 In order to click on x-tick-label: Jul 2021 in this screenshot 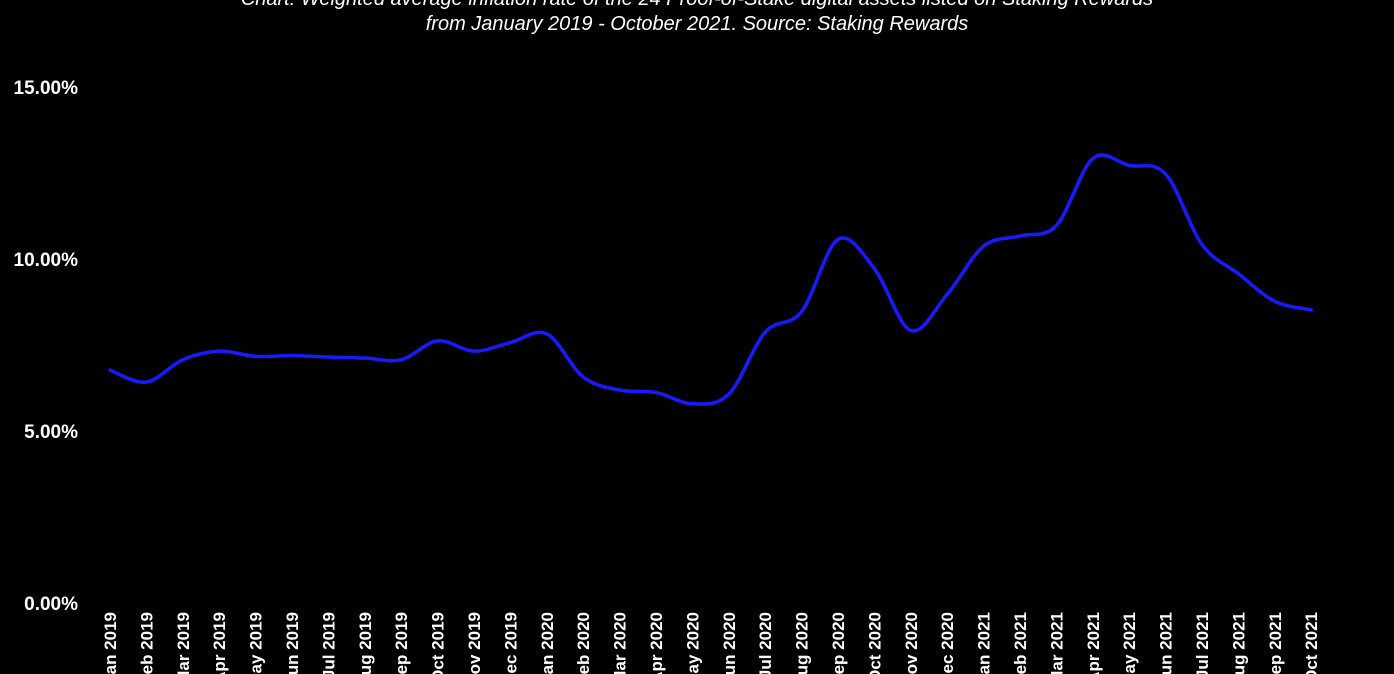, I will do `click(1202, 643)`.